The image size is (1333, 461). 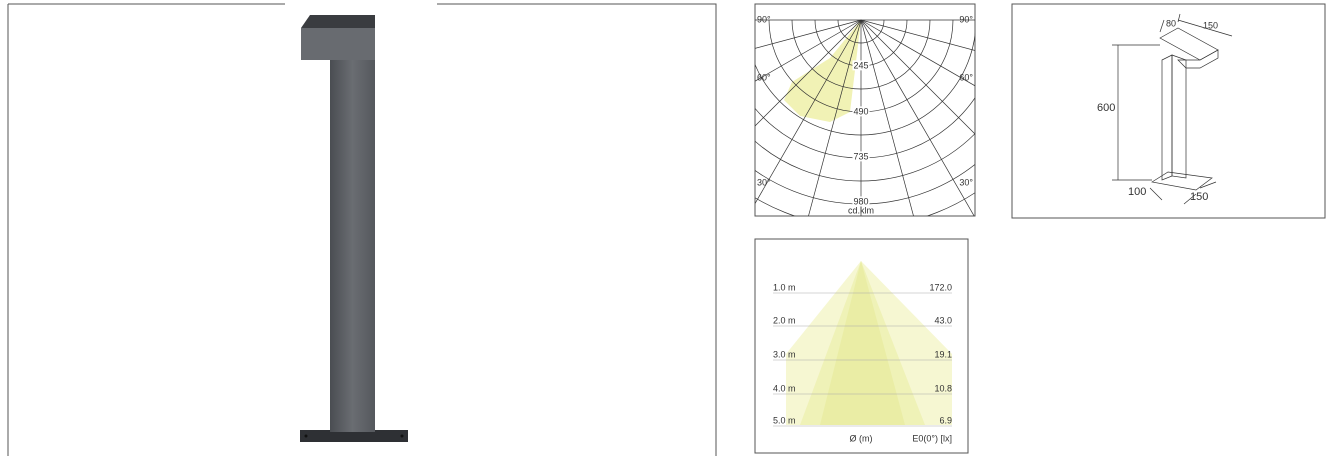 What do you see at coordinates (932, 438) in the screenshot?
I see `footer-label: E0(0°) [lx]` at bounding box center [932, 438].